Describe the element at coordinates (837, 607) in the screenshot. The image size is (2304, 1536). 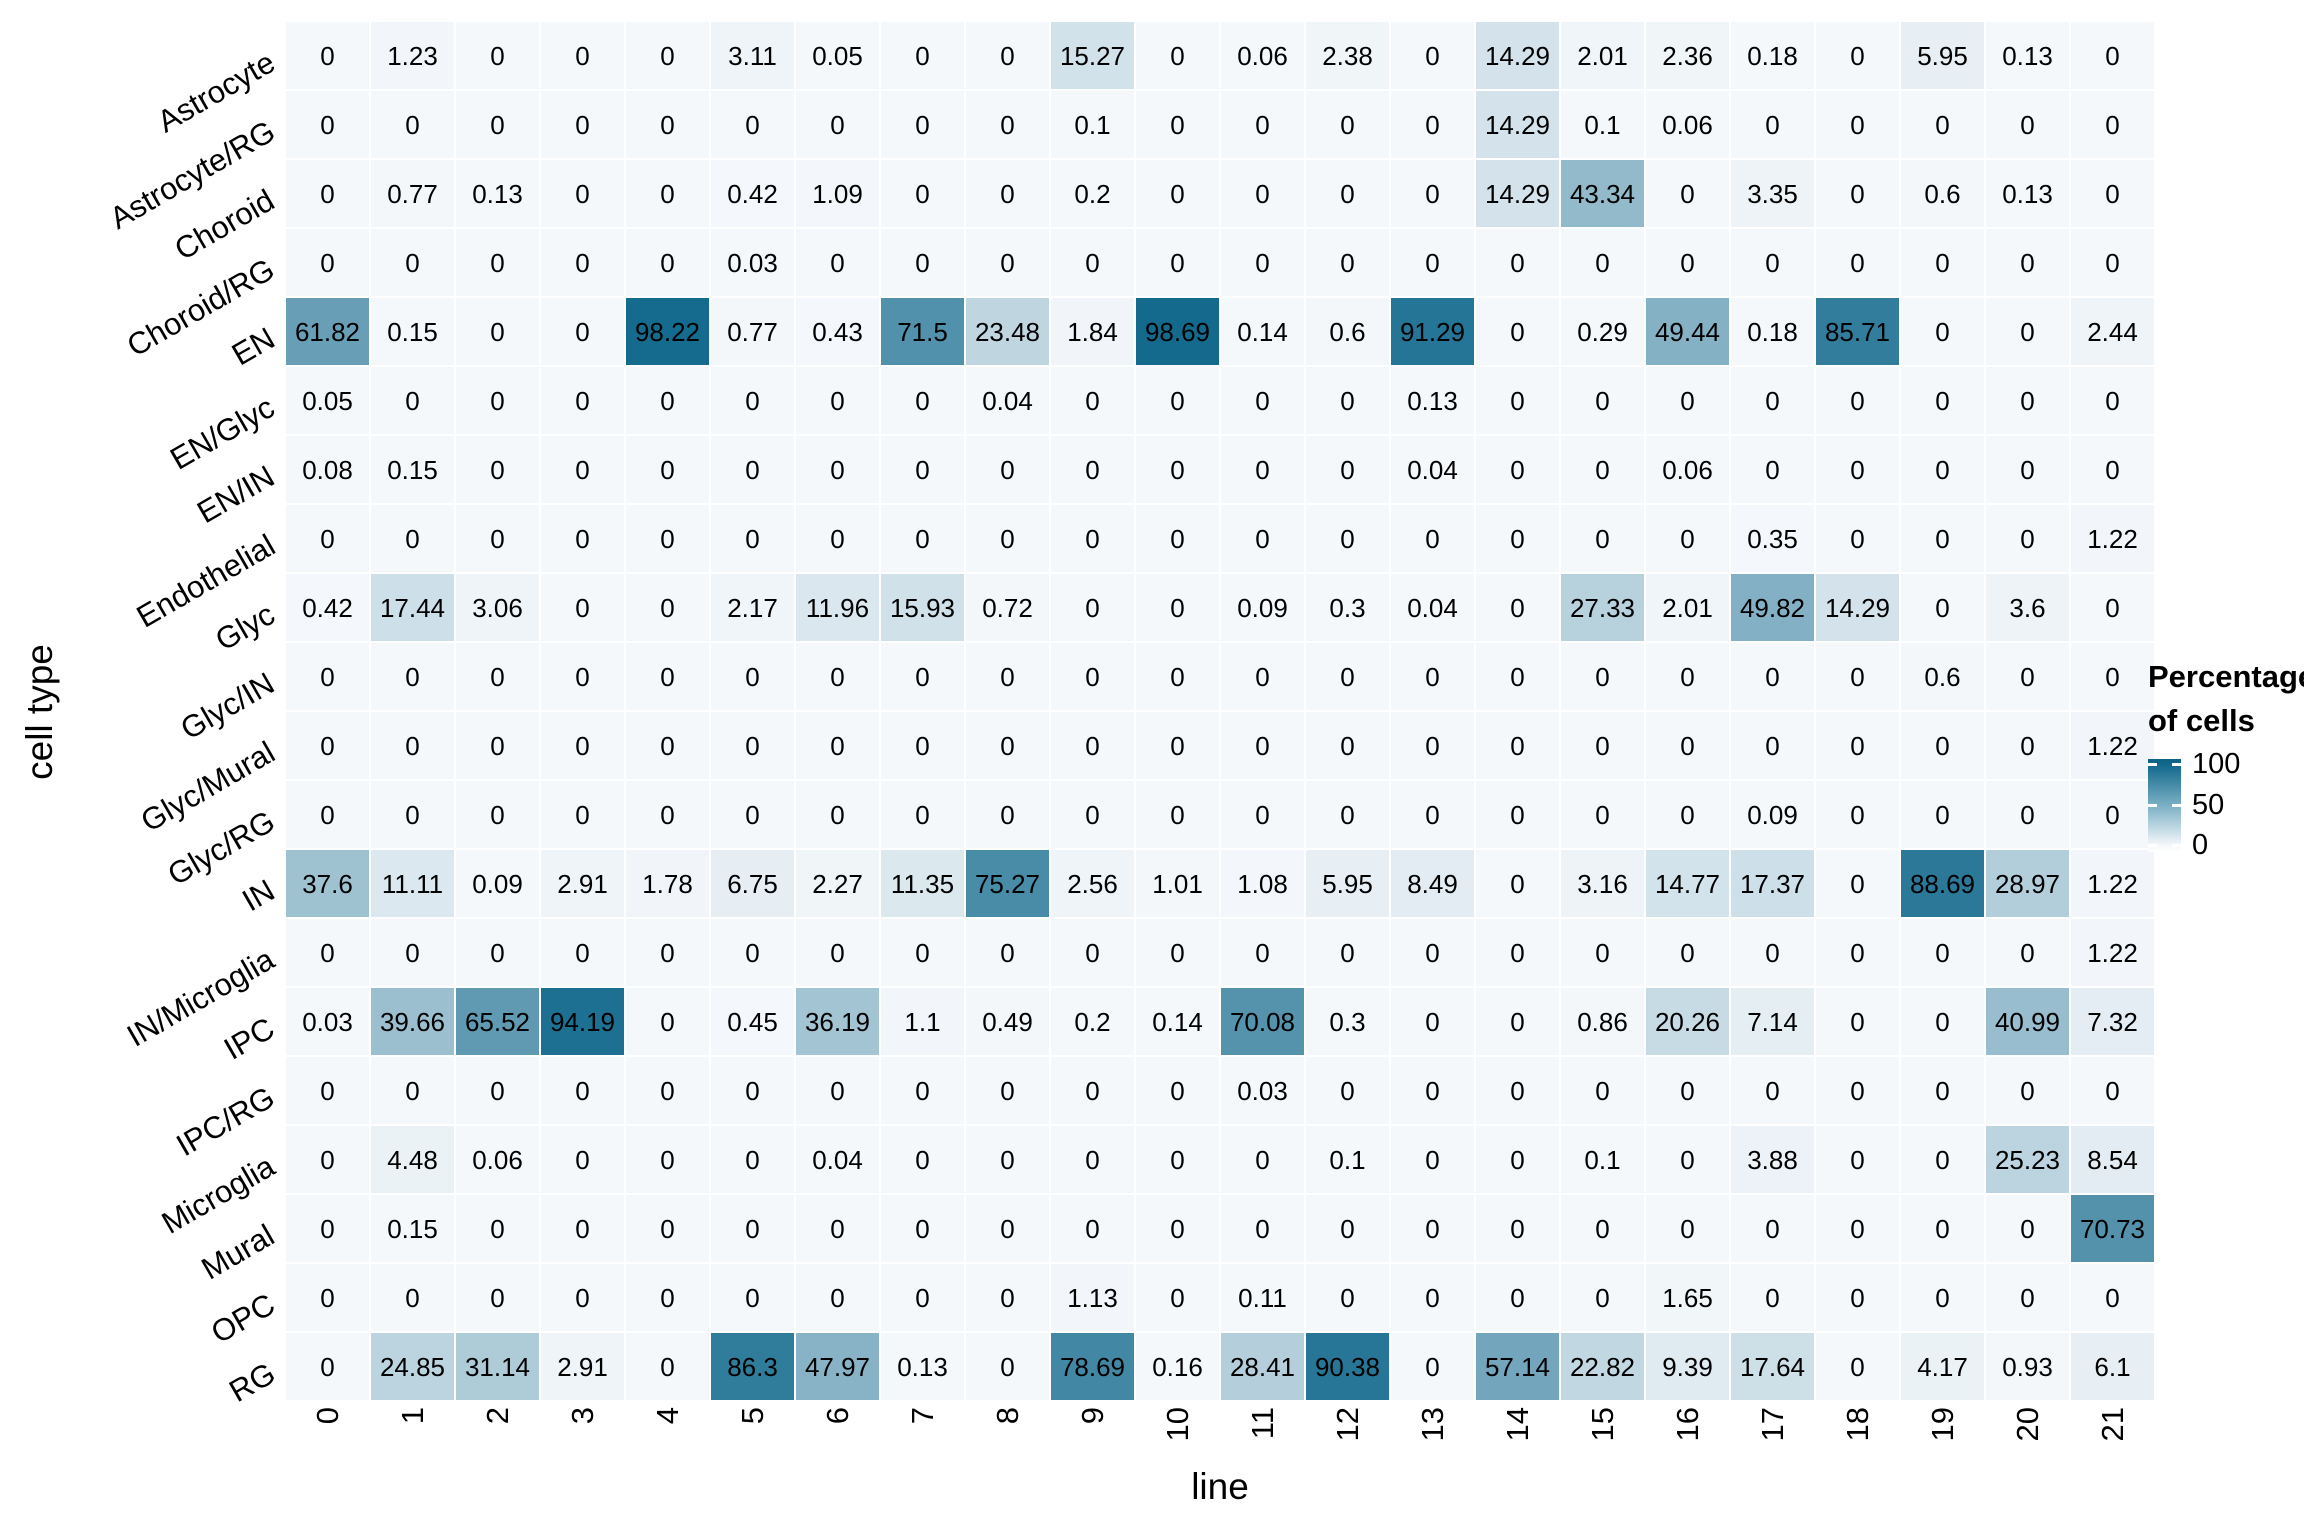
I see `heatmap-cell: 11.96` at that location.